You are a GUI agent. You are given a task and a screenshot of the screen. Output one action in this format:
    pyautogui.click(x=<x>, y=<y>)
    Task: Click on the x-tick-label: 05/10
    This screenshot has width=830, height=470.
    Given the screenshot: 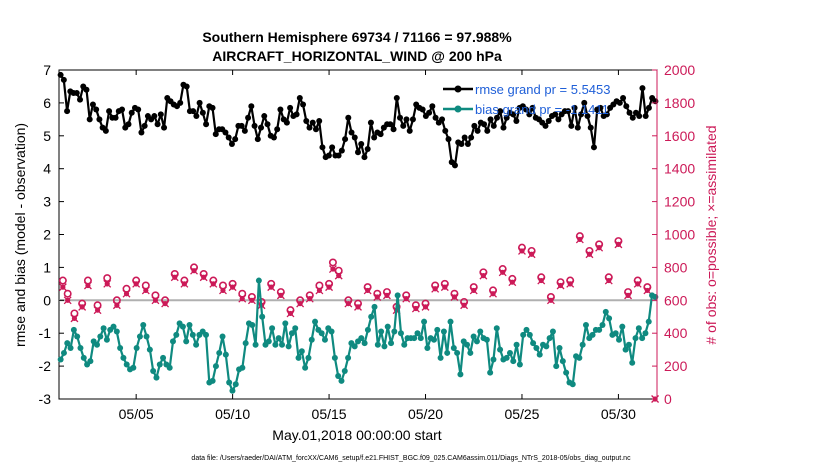 What is the action you would take?
    pyautogui.click(x=232, y=414)
    